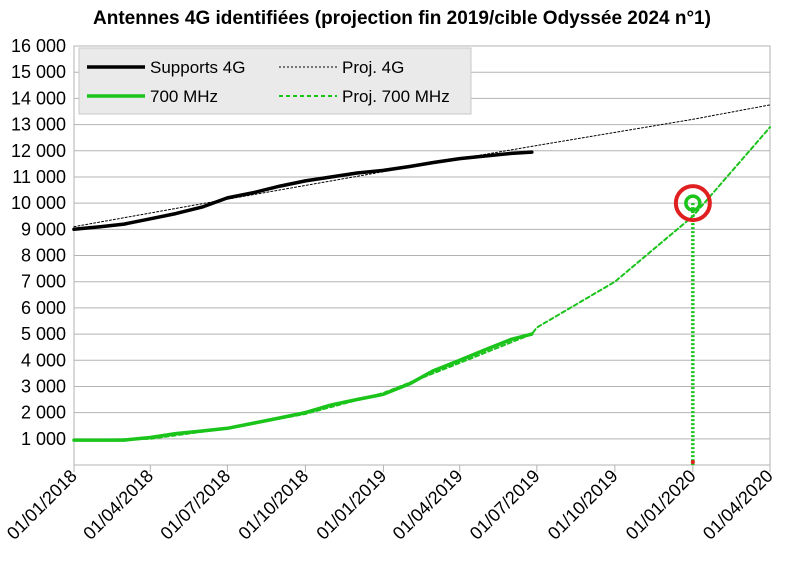 The height and width of the screenshot is (573, 804). I want to click on y-tick-label: 3 000, so click(43, 386).